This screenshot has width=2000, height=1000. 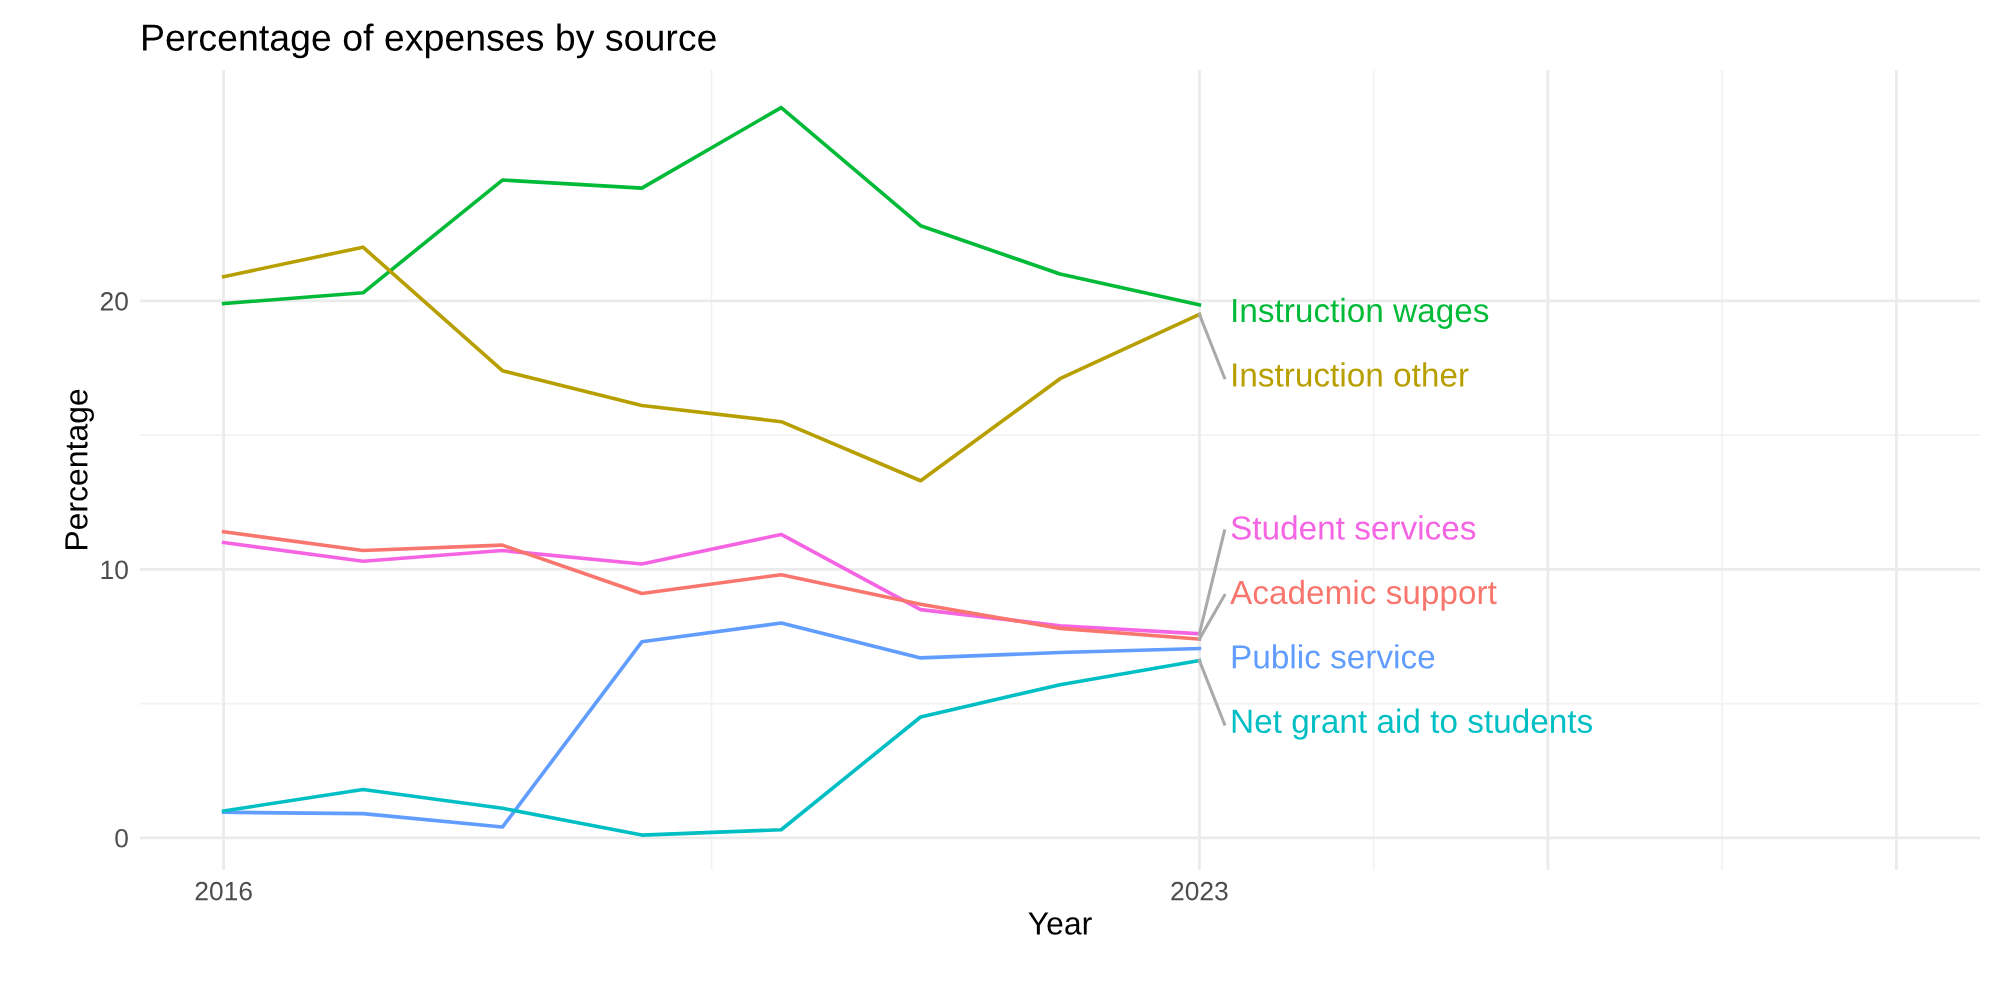 What do you see at coordinates (1412, 724) in the screenshot?
I see `series-label: Net grant aid to students` at bounding box center [1412, 724].